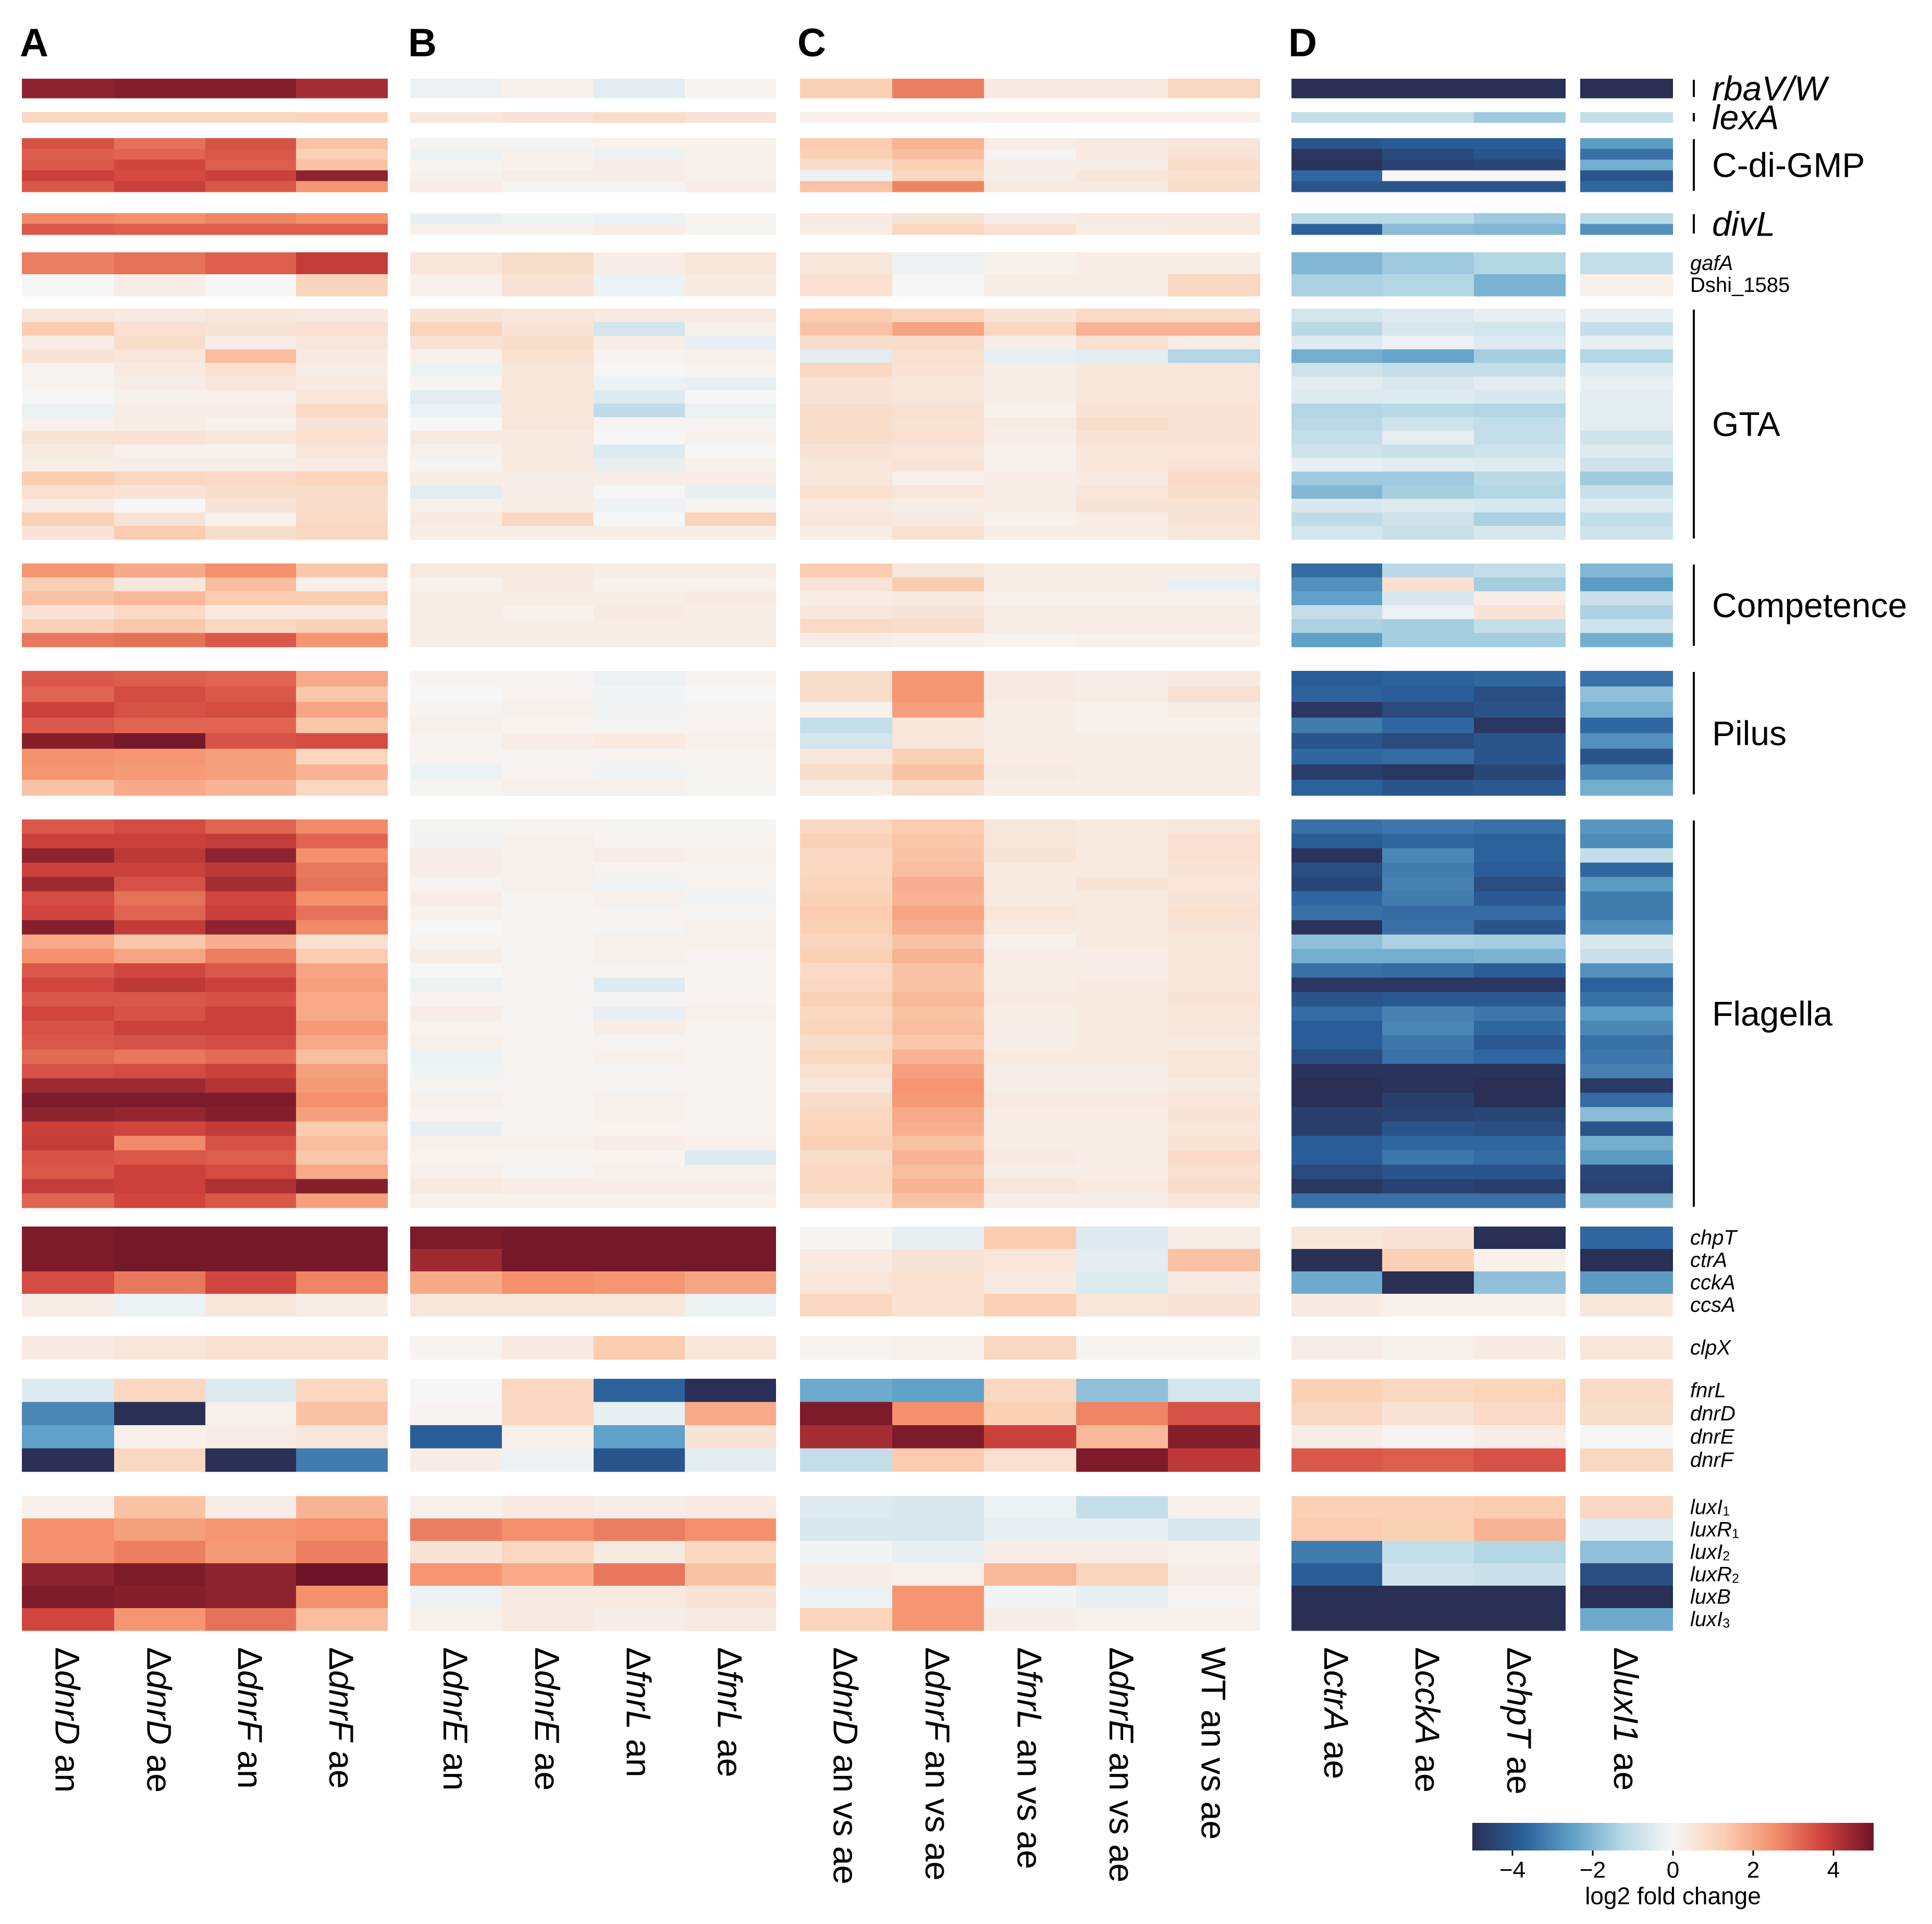 The width and height of the screenshot is (1932, 1924). I want to click on column-label-c-2: ΔdnrF an vs ae, so click(937, 1764).